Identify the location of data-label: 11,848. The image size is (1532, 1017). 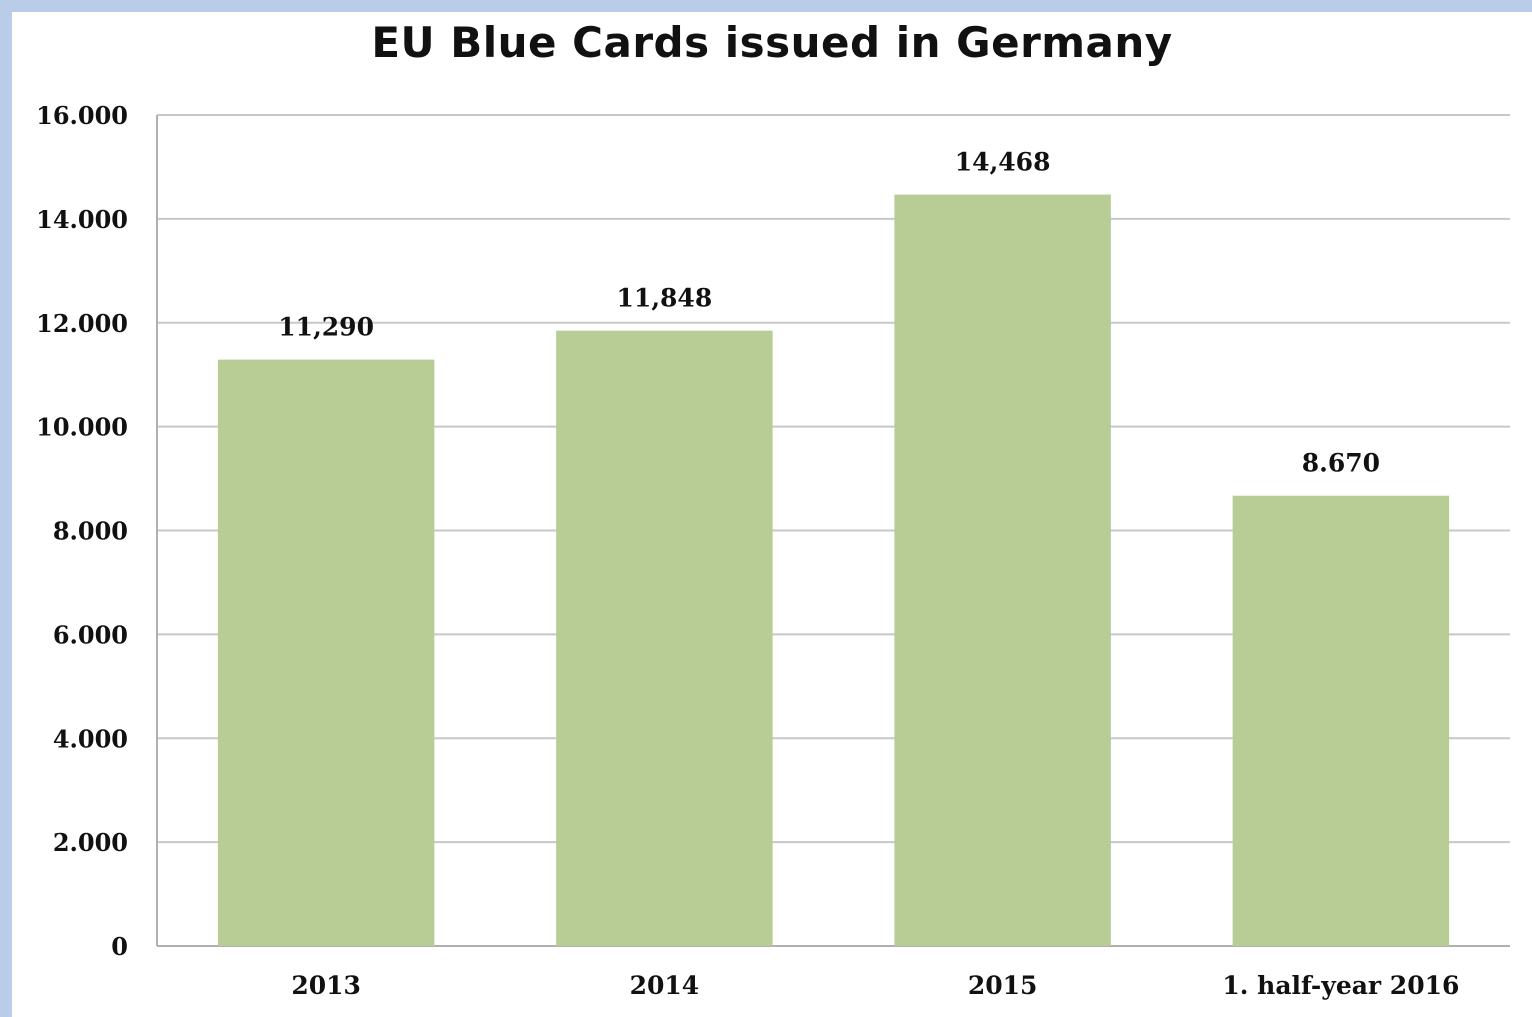
(665, 298).